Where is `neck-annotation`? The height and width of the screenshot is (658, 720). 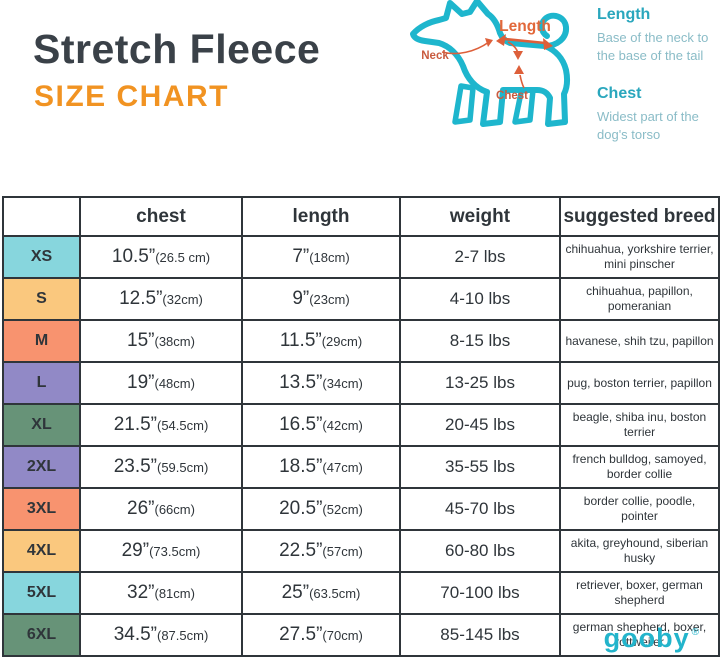
neck-annotation is located at coordinates (467, 46).